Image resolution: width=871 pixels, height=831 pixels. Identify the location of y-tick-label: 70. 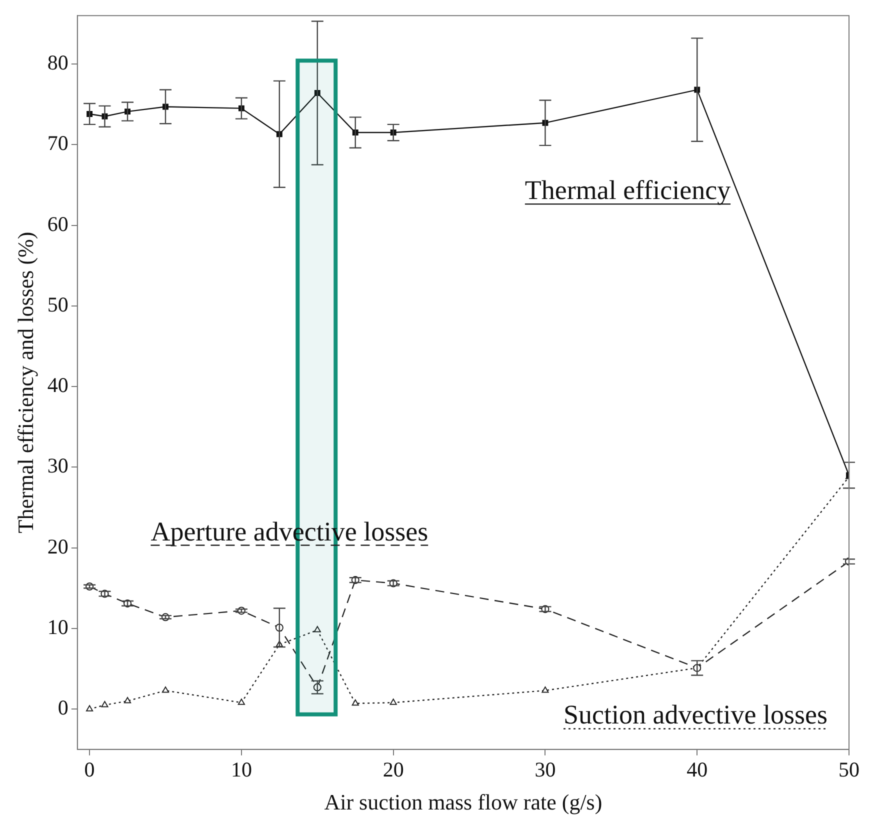
(57, 143).